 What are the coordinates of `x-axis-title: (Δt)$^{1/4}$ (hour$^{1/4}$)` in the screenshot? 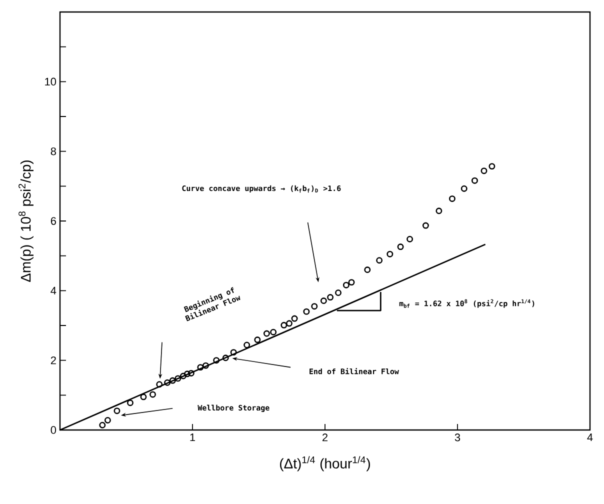 It's located at (325, 464).